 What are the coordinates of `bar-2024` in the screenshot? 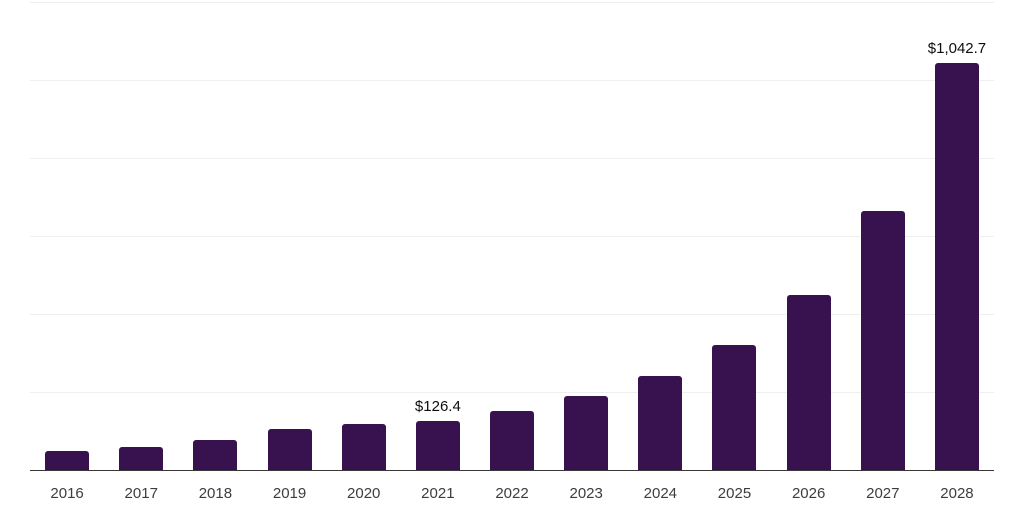 It's located at (660, 423).